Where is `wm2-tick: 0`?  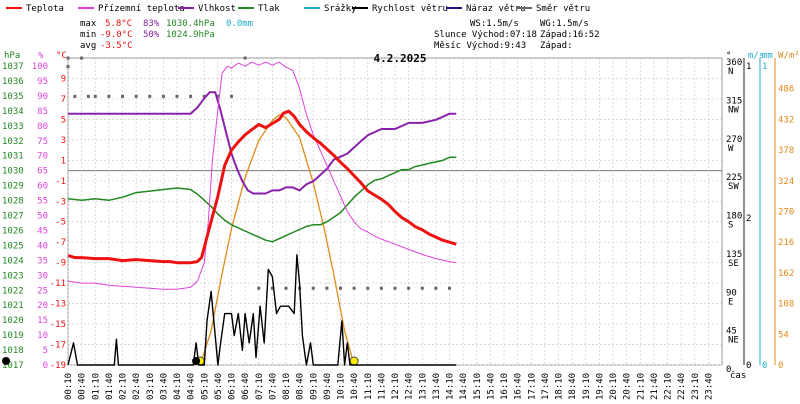
wm2-tick: 0 is located at coordinates (780, 366).